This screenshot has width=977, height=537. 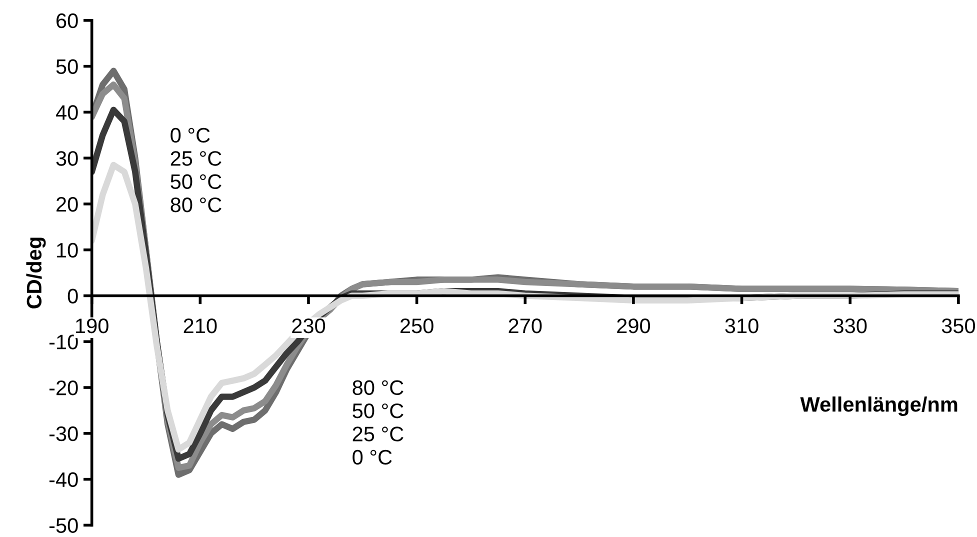 What do you see at coordinates (959, 326) in the screenshot?
I see `x-tick-label: 350` at bounding box center [959, 326].